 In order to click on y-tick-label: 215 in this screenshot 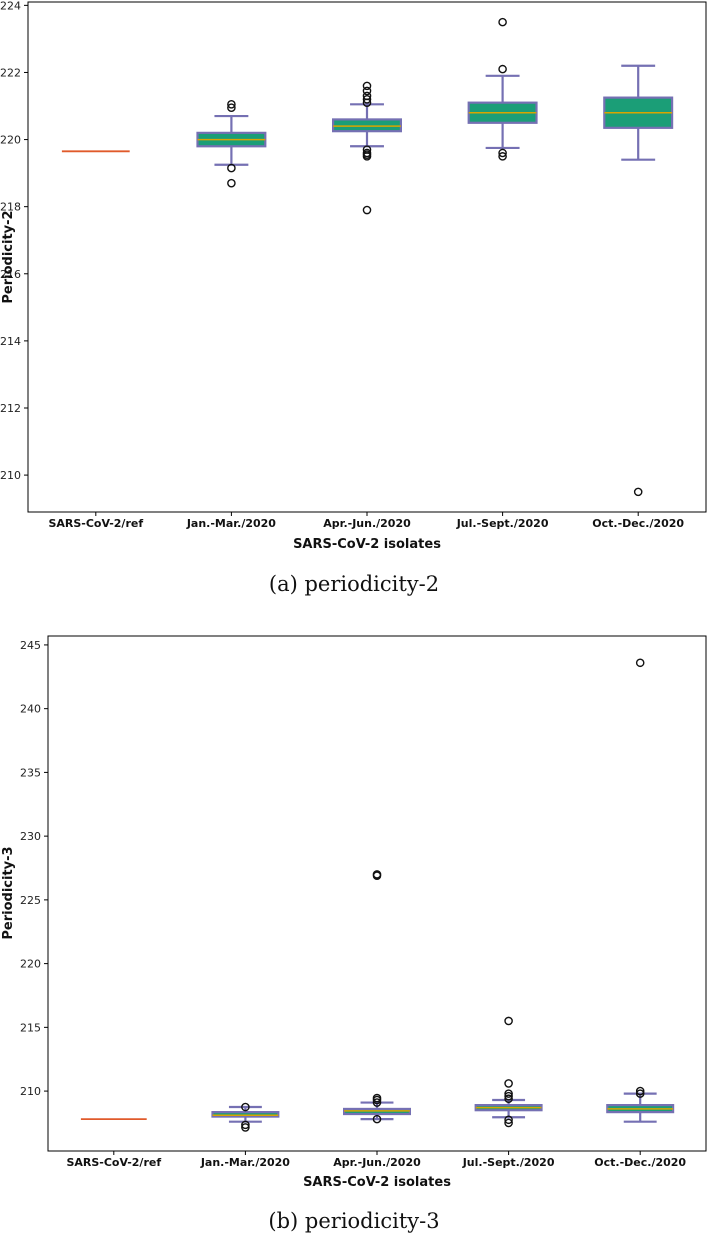, I will do `click(30, 1027)`.